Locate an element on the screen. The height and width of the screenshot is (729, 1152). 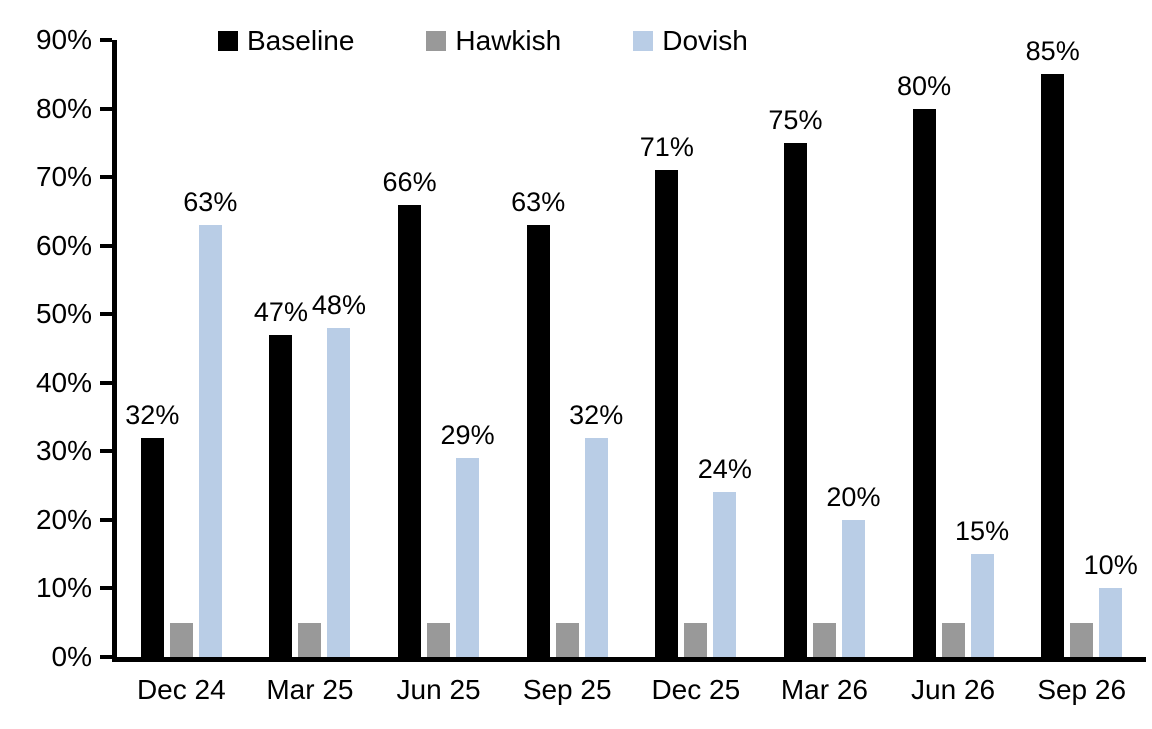
x-axis-label-jun-26: Jun 26 is located at coordinates (953, 689).